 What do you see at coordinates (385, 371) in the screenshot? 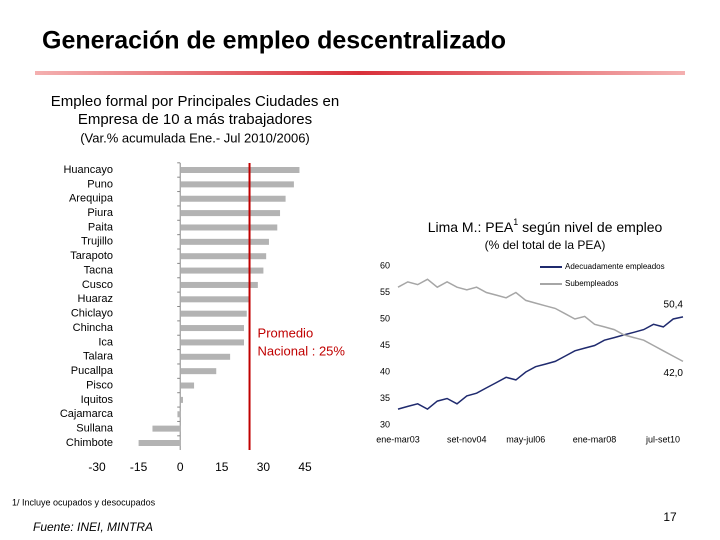
I see `y-tick-label: 40` at bounding box center [385, 371].